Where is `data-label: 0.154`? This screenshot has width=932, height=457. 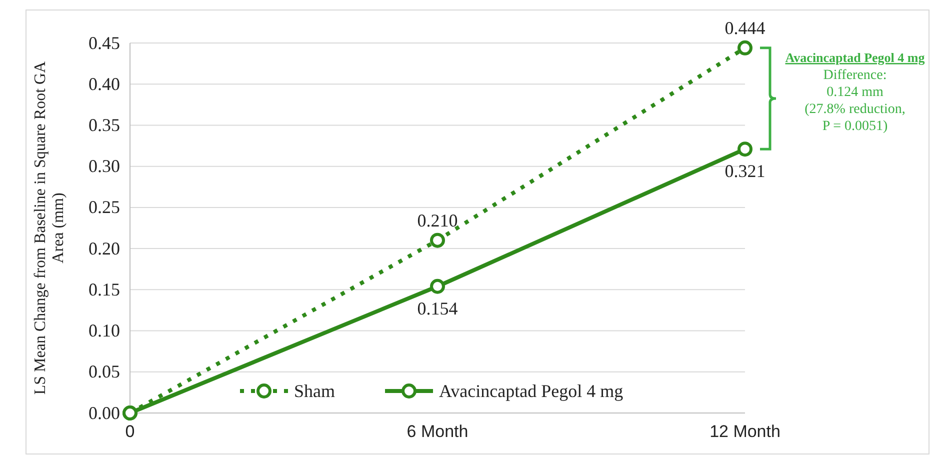 data-label: 0.154 is located at coordinates (437, 308).